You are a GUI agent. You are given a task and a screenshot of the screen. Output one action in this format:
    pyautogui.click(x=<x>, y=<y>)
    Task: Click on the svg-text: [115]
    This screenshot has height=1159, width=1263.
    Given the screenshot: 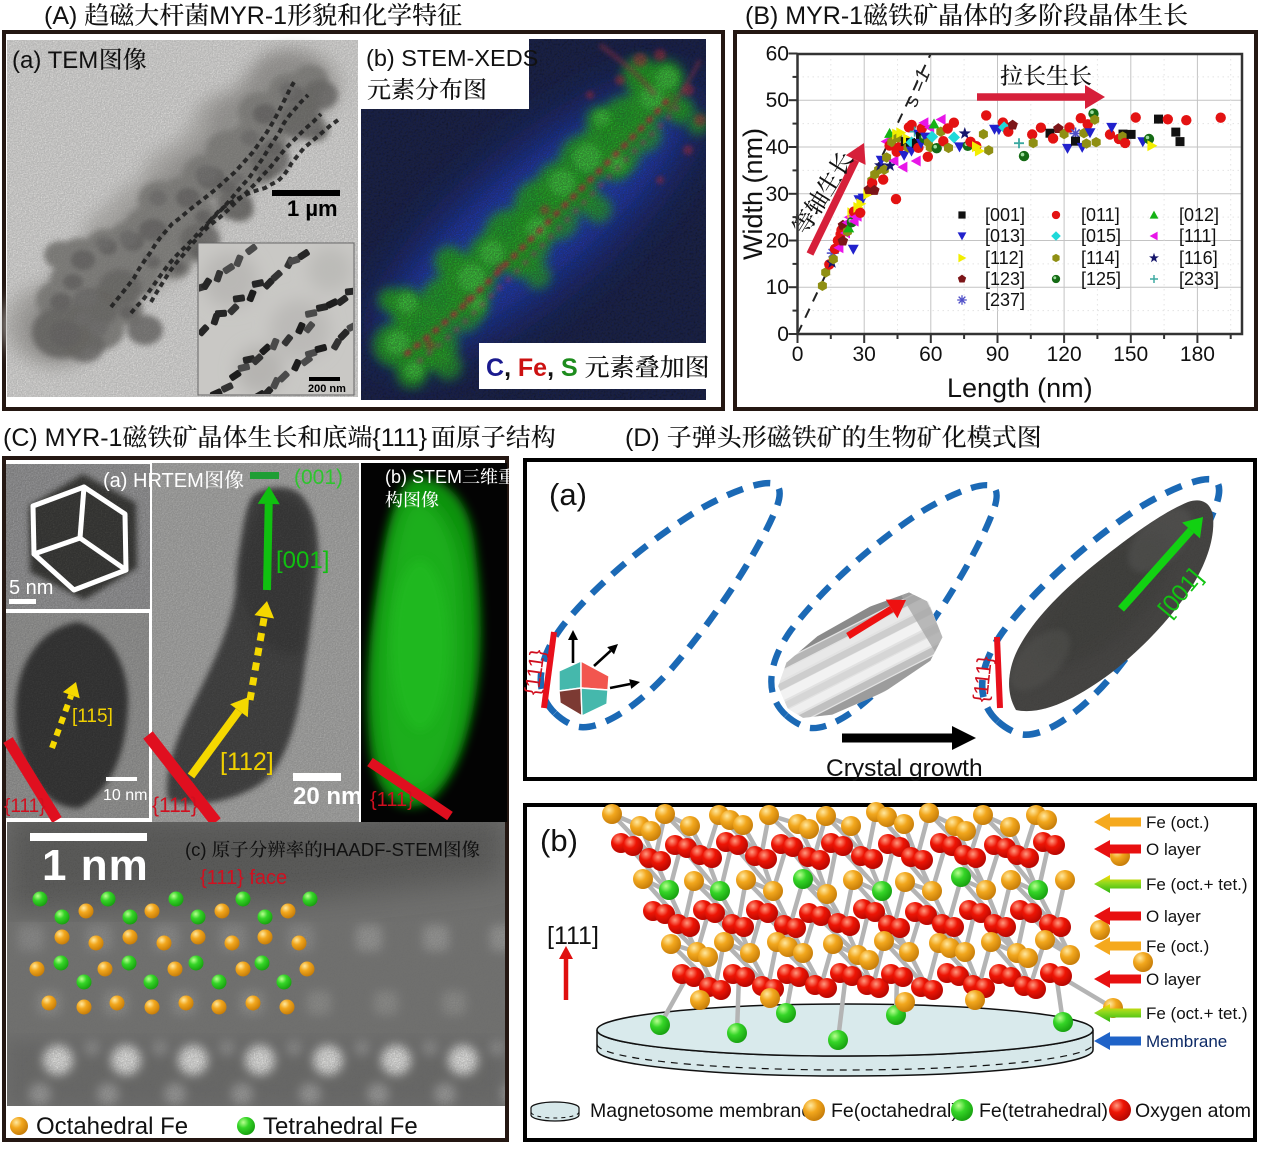 What is the action you would take?
    pyautogui.click(x=92, y=716)
    